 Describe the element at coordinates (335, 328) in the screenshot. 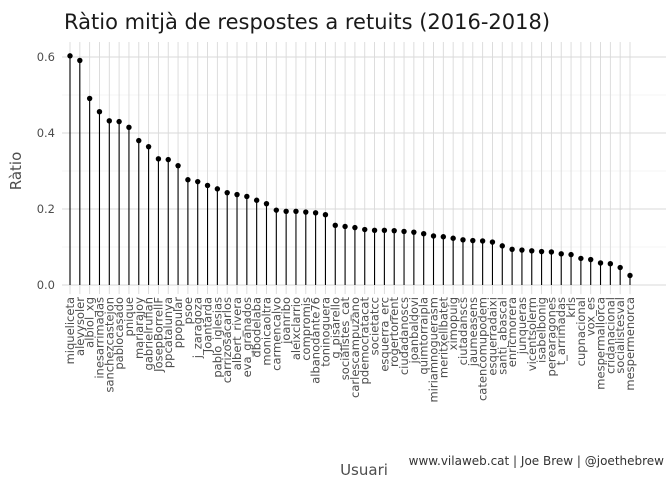

I see `x-tick-label-g_pisarello: g_pisarello` at that location.